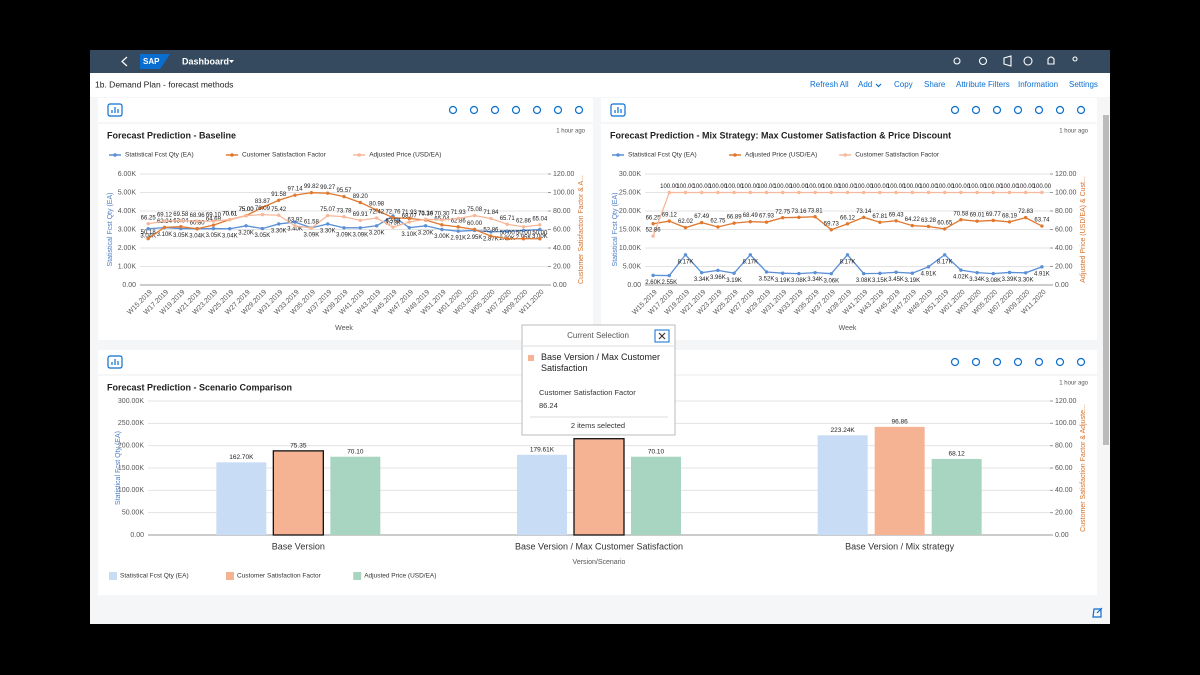 The width and height of the screenshot is (1200, 675). I want to click on data-label: 95.57, so click(344, 191).